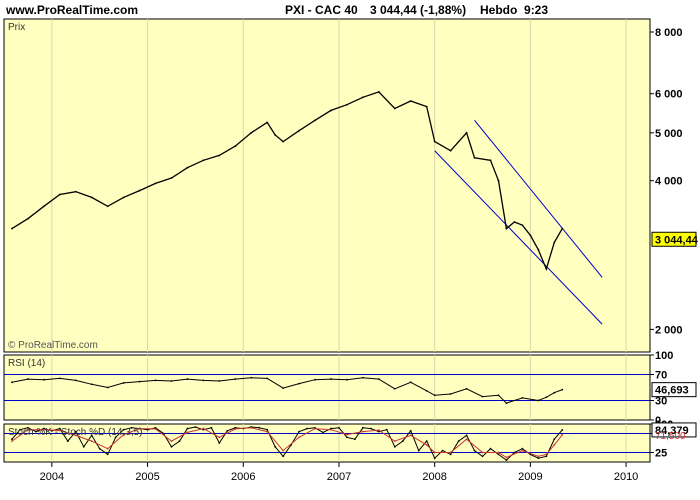 The image size is (700, 500). Describe the element at coordinates (52, 477) in the screenshot. I see `x-tick-label-2004: 2004` at that location.